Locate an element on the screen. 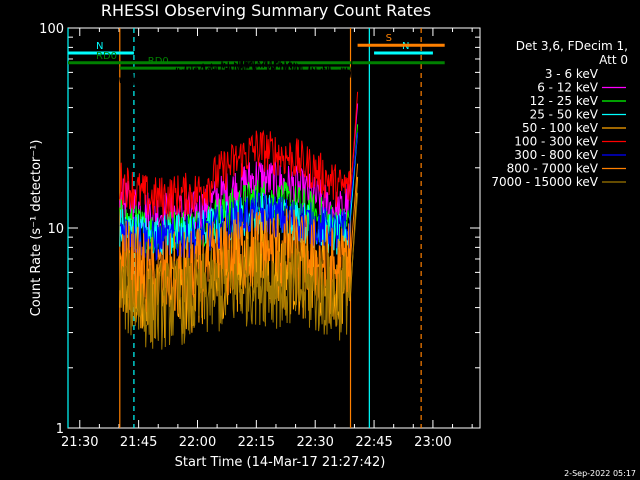  y-tick-label: 10 is located at coordinates (55, 229).